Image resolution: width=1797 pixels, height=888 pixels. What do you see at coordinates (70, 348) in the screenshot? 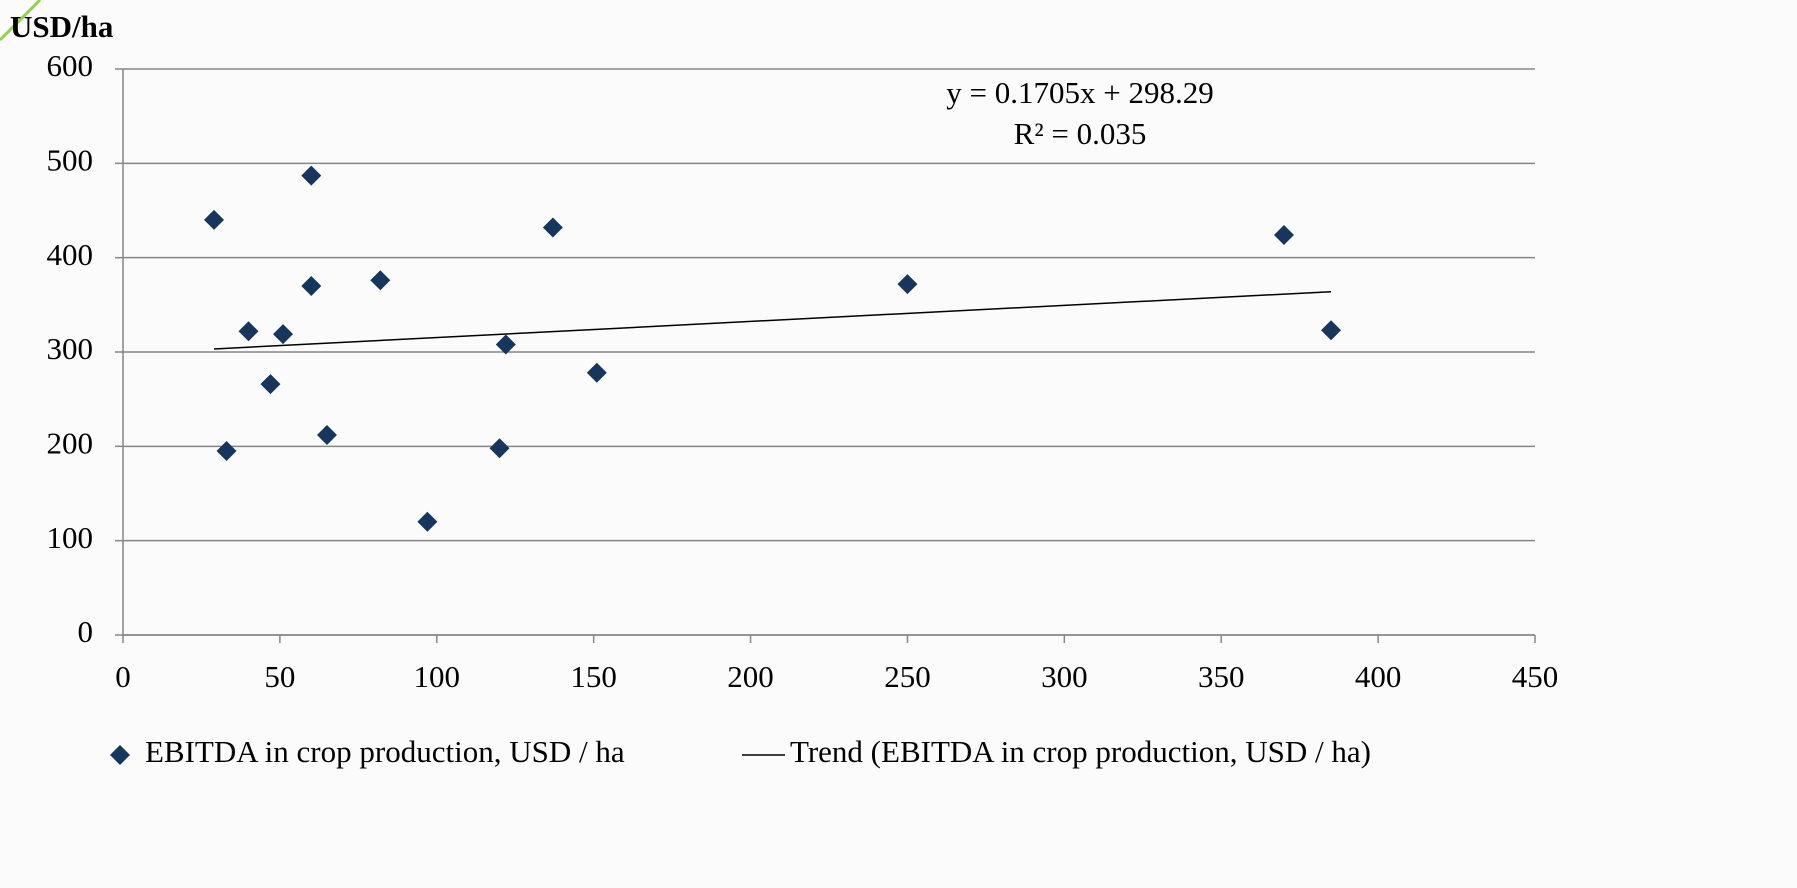
I see `y-tick-label: 300` at bounding box center [70, 348].